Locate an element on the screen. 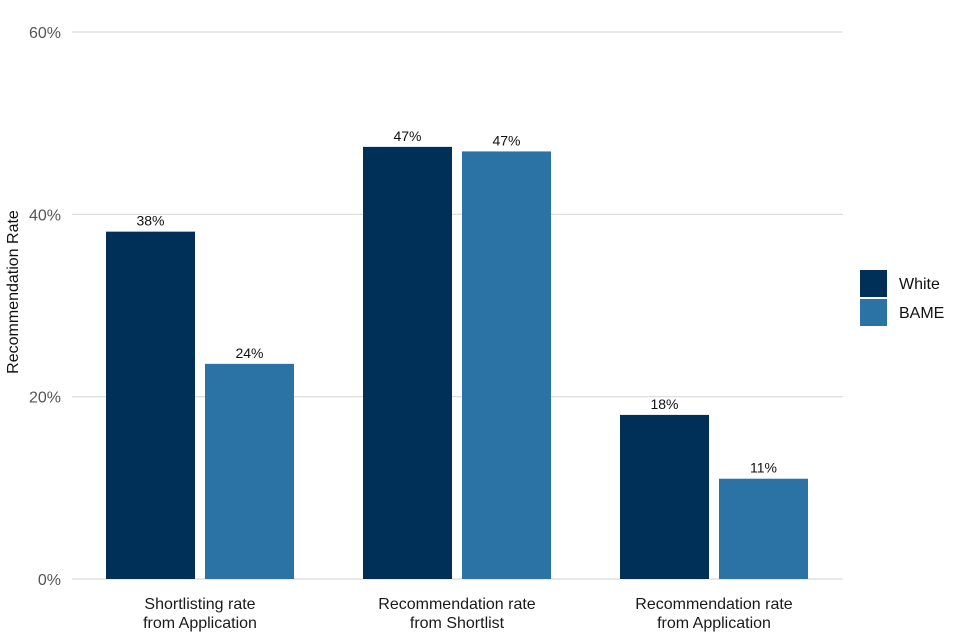 Image resolution: width=960 pixels, height=640 pixels. y-tick-label: 0% is located at coordinates (49, 580).